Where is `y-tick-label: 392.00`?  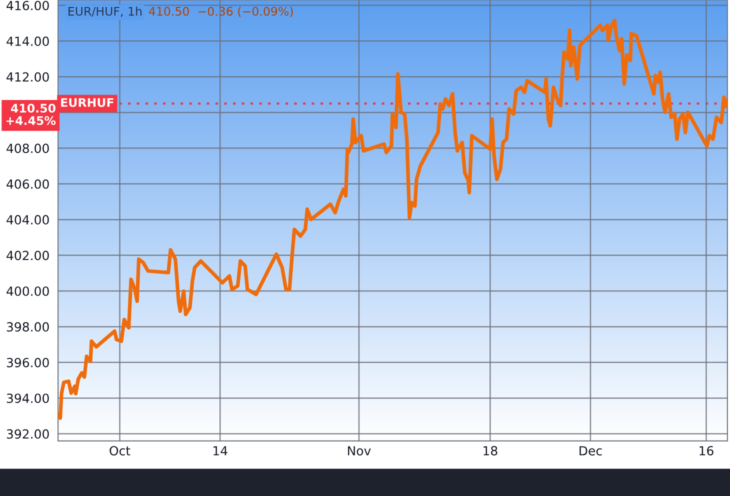 y-tick-label: 392.00 is located at coordinates (27, 434).